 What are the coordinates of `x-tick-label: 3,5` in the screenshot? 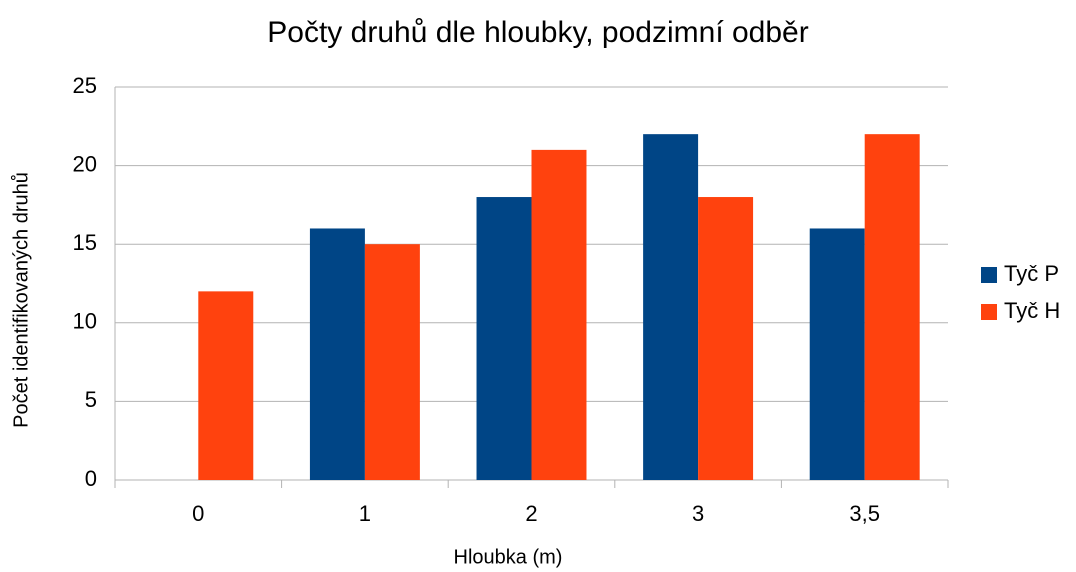 It's located at (864, 513).